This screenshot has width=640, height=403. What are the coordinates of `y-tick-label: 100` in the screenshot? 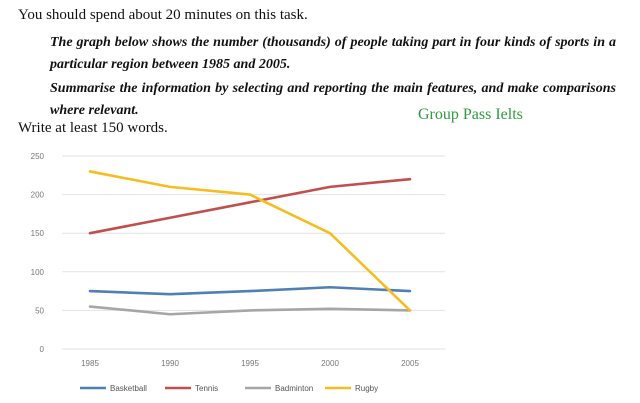 It's located at (38, 272).